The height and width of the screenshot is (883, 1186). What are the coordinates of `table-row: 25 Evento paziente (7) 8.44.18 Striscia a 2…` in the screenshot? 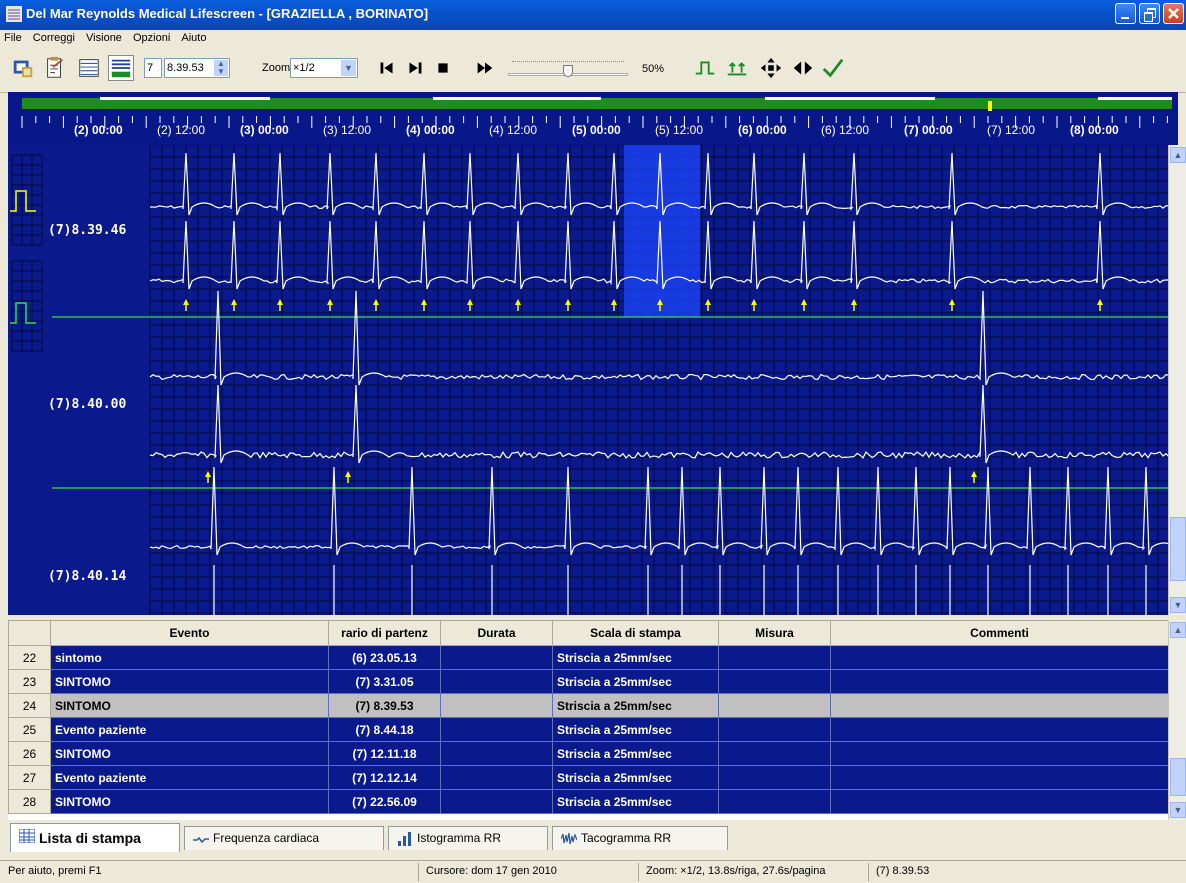 It's located at (588, 729).